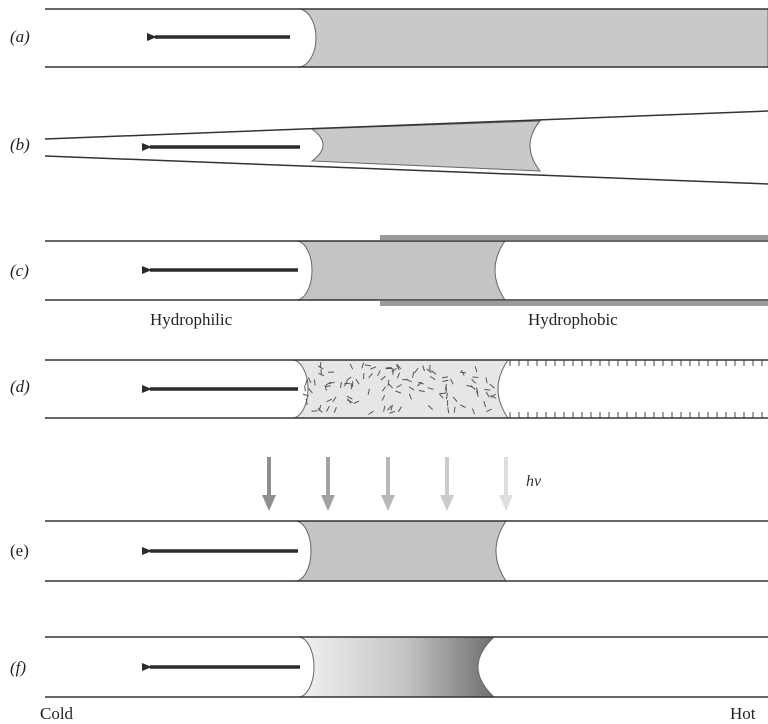 This screenshot has width=768, height=724. I want to click on panel-c: (c) Hydrophilic Hydrophobic, so click(389, 282).